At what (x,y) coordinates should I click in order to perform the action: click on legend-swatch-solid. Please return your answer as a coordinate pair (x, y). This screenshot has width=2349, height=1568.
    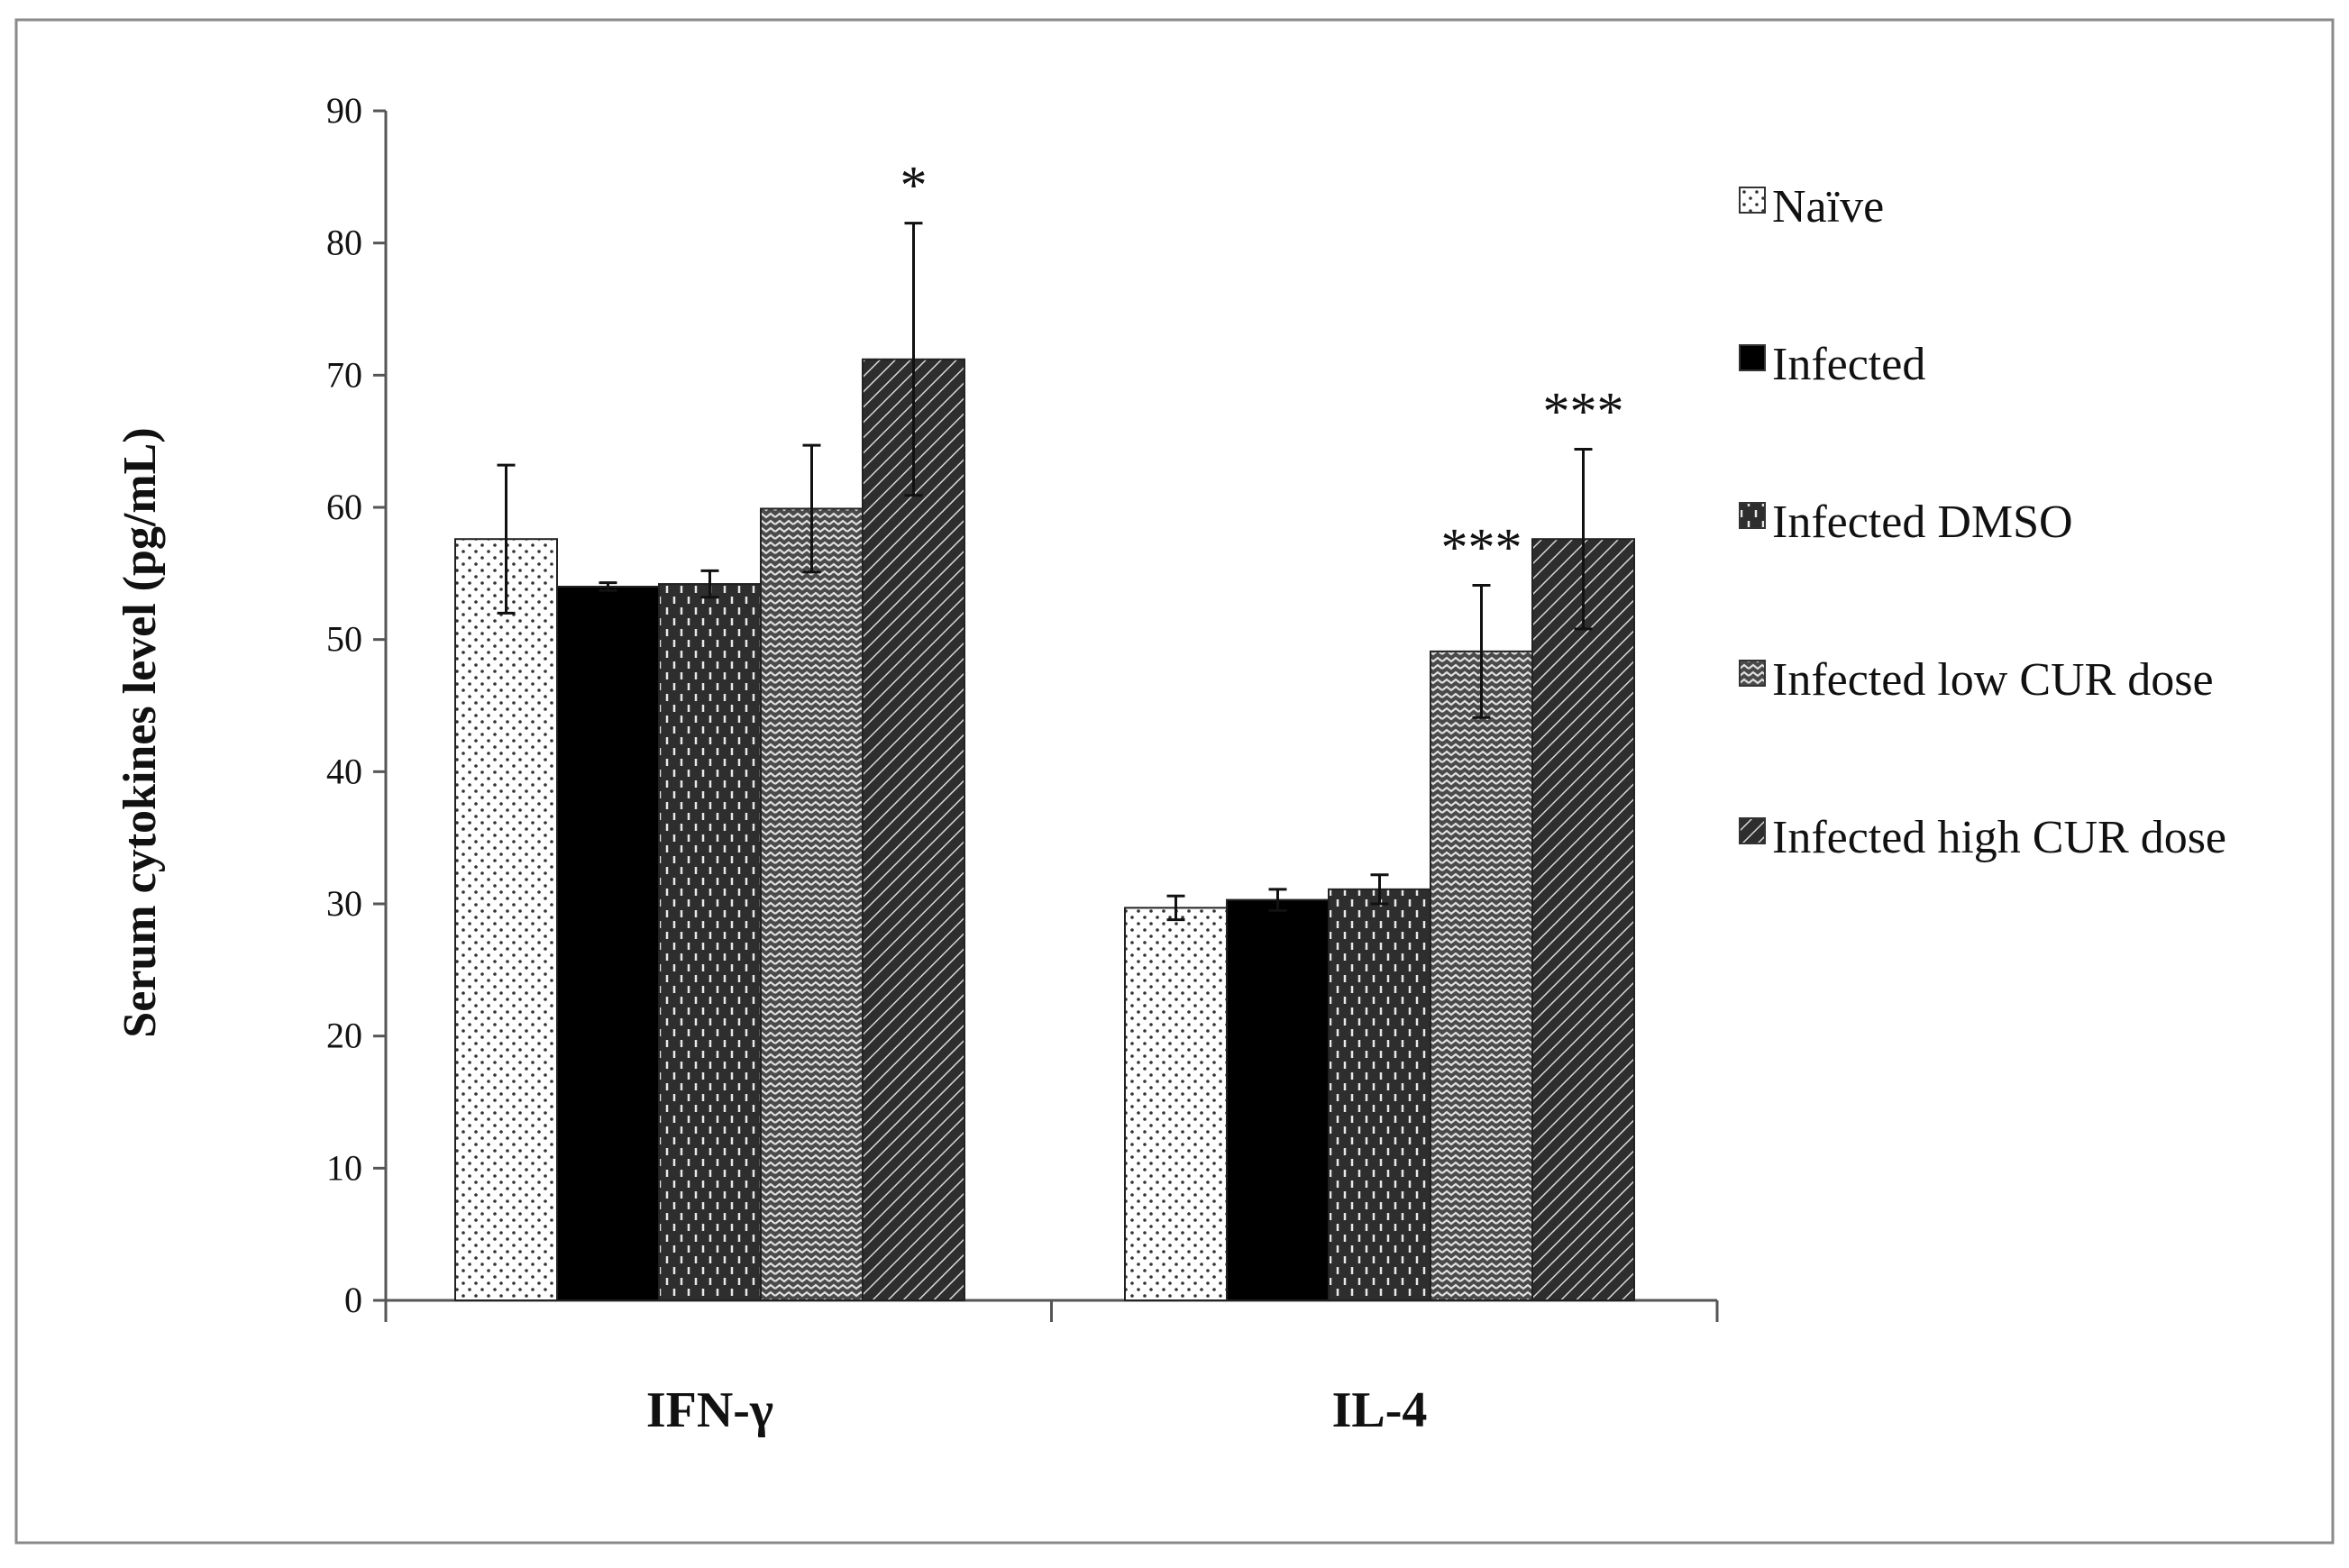
    Looking at the image, I should click on (1752, 357).